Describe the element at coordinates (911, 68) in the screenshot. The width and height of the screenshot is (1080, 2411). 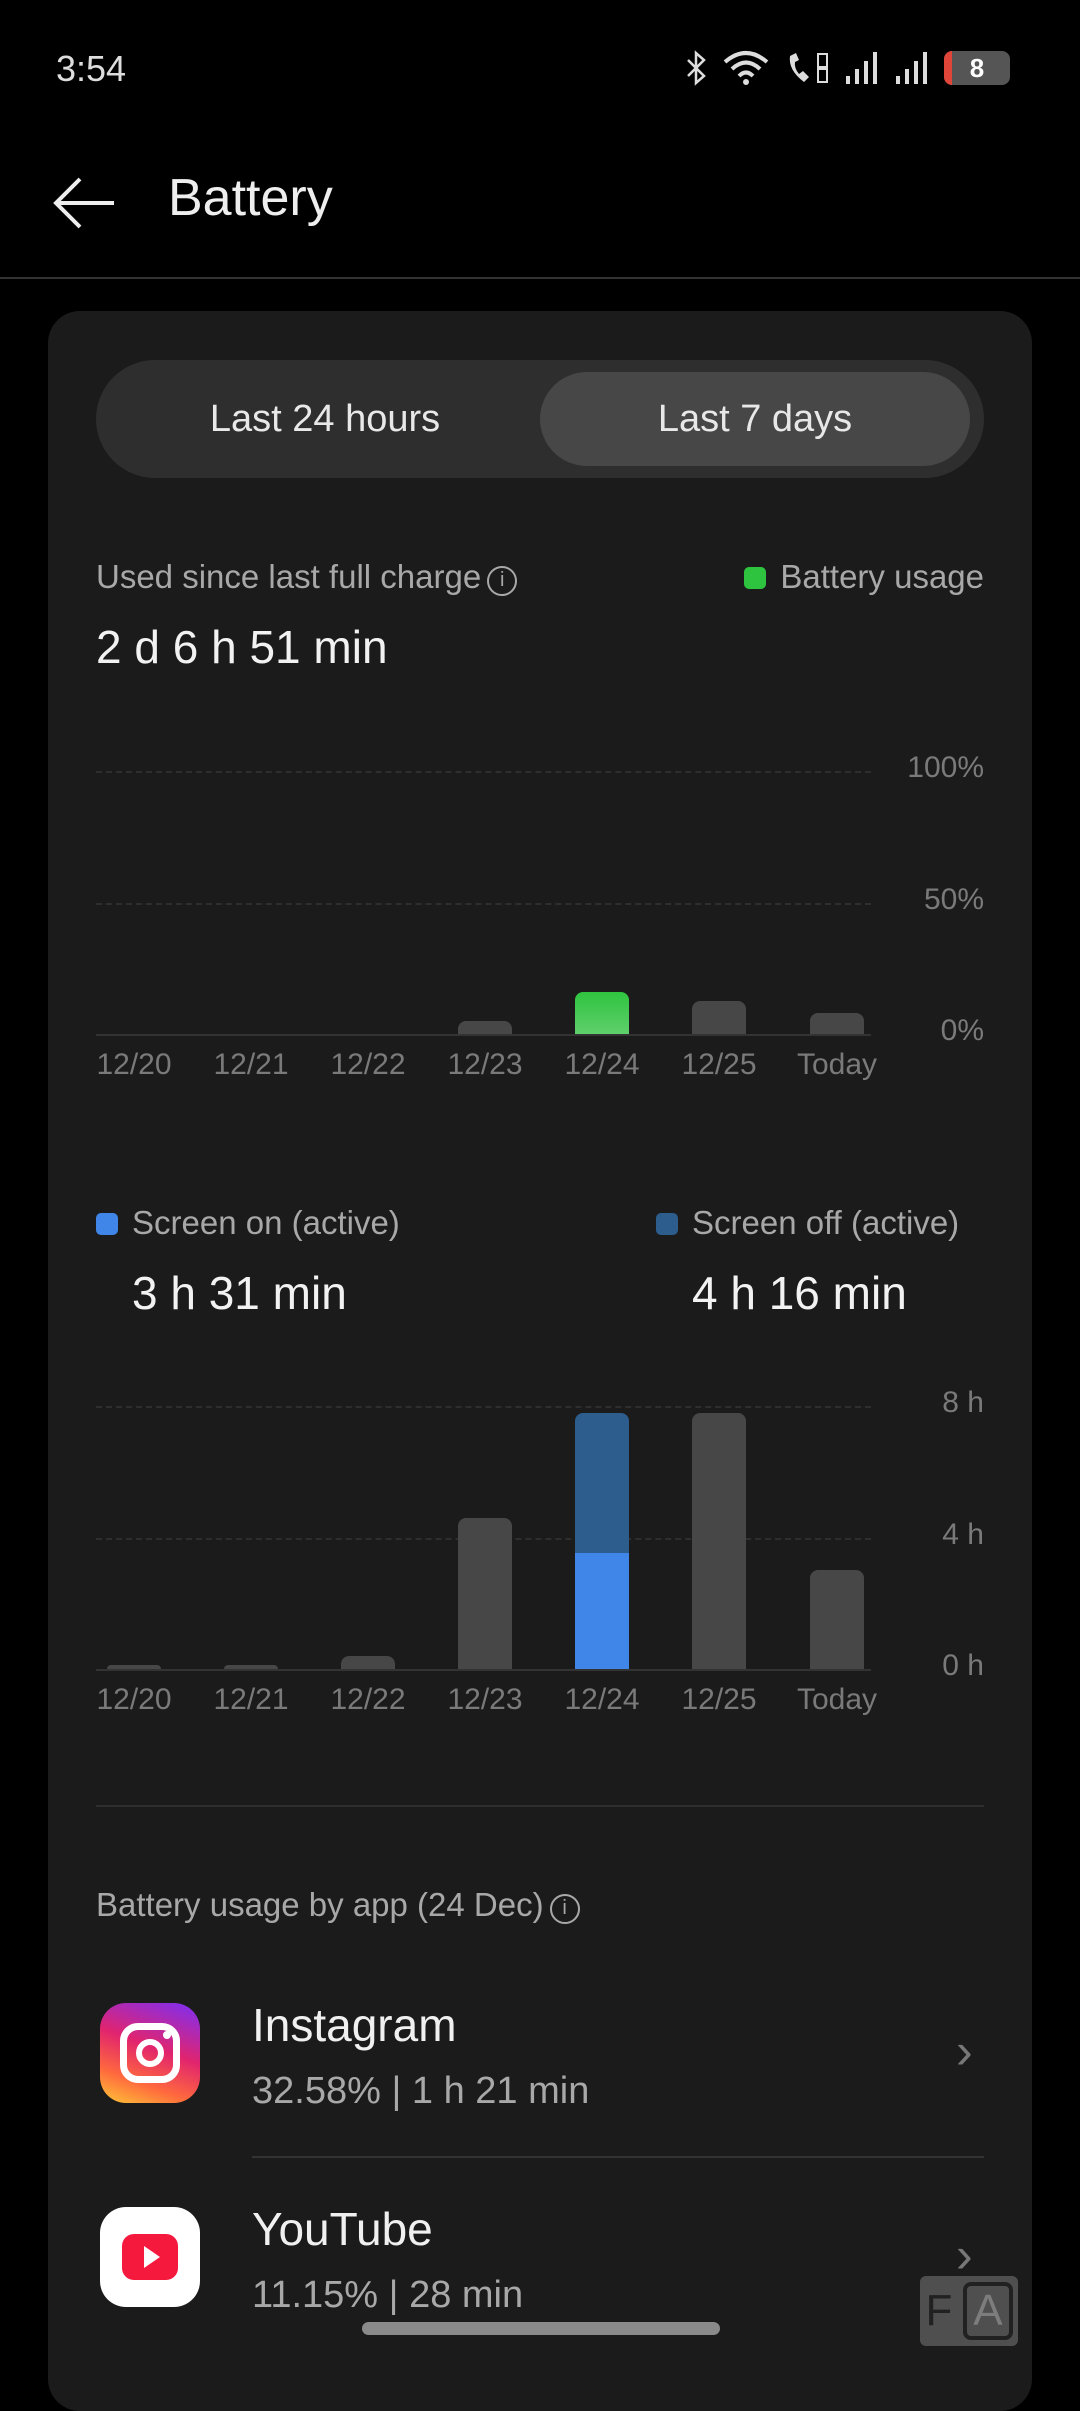
I see `signal-sim2-icon` at that location.